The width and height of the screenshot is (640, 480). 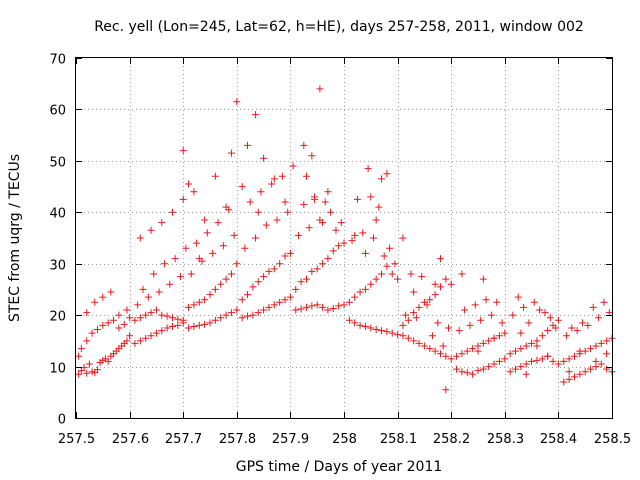 What do you see at coordinates (398, 439) in the screenshot?
I see `x-tick-label: 258.1` at bounding box center [398, 439].